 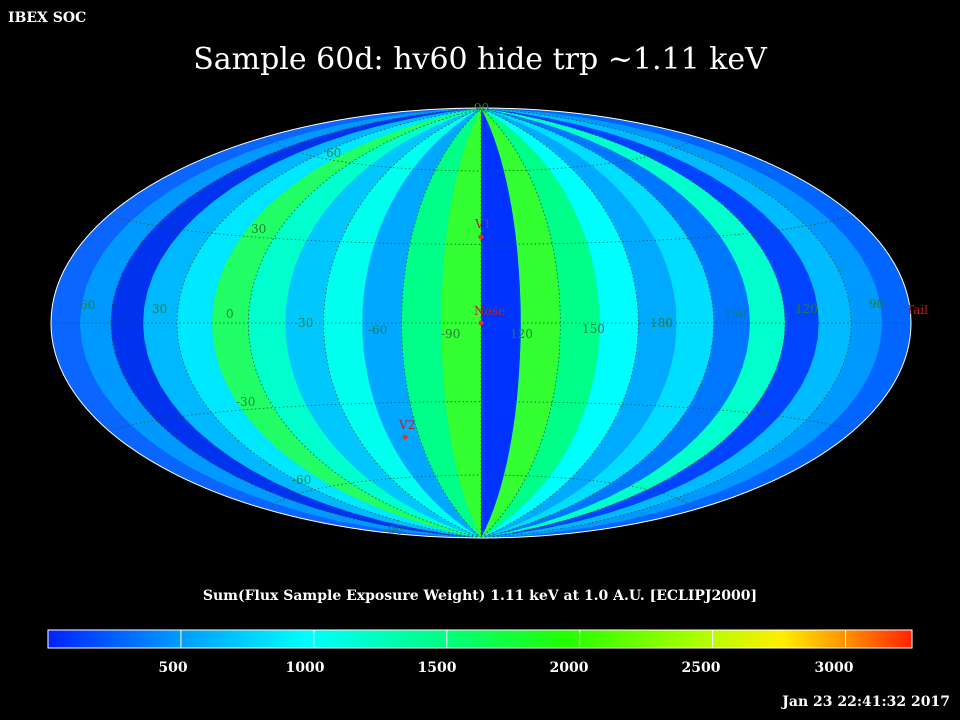 I want to click on lat-label: -30, so click(x=245, y=402).